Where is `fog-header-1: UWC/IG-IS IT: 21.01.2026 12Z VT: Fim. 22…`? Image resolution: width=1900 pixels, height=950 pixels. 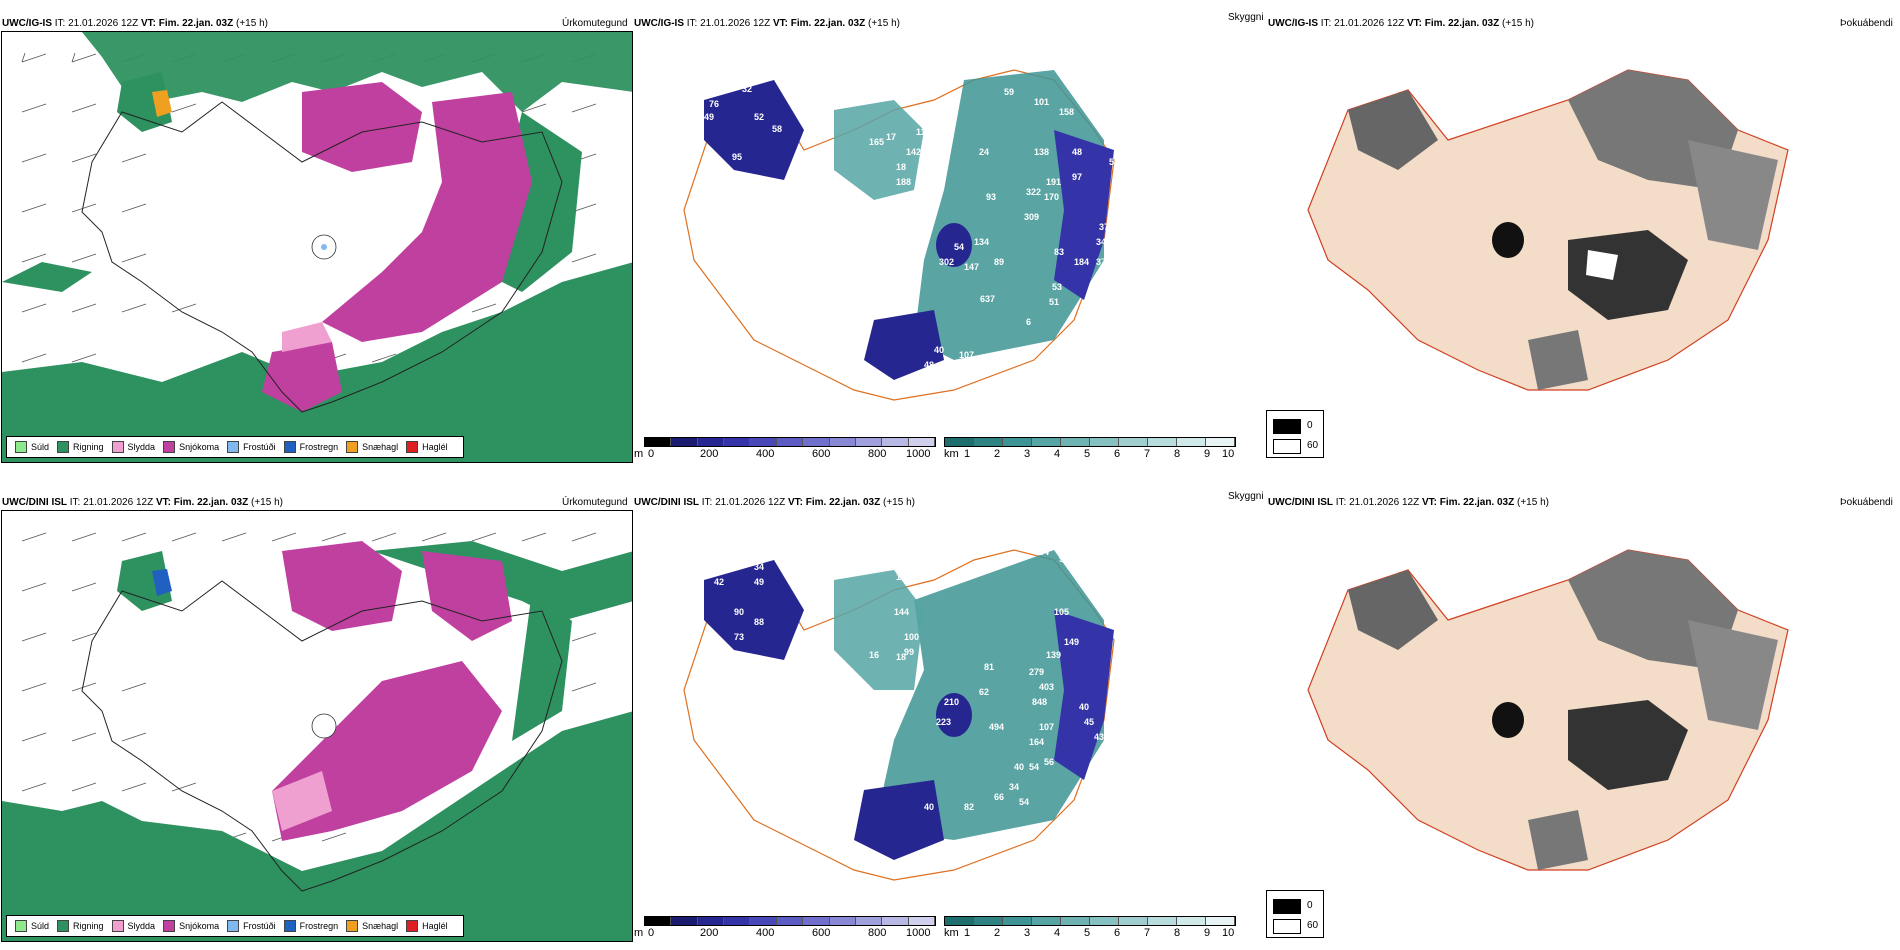 fog-header-1: UWC/IG-IS IT: 21.01.2026 12Z VT: Fim. 22… is located at coordinates (1401, 23).